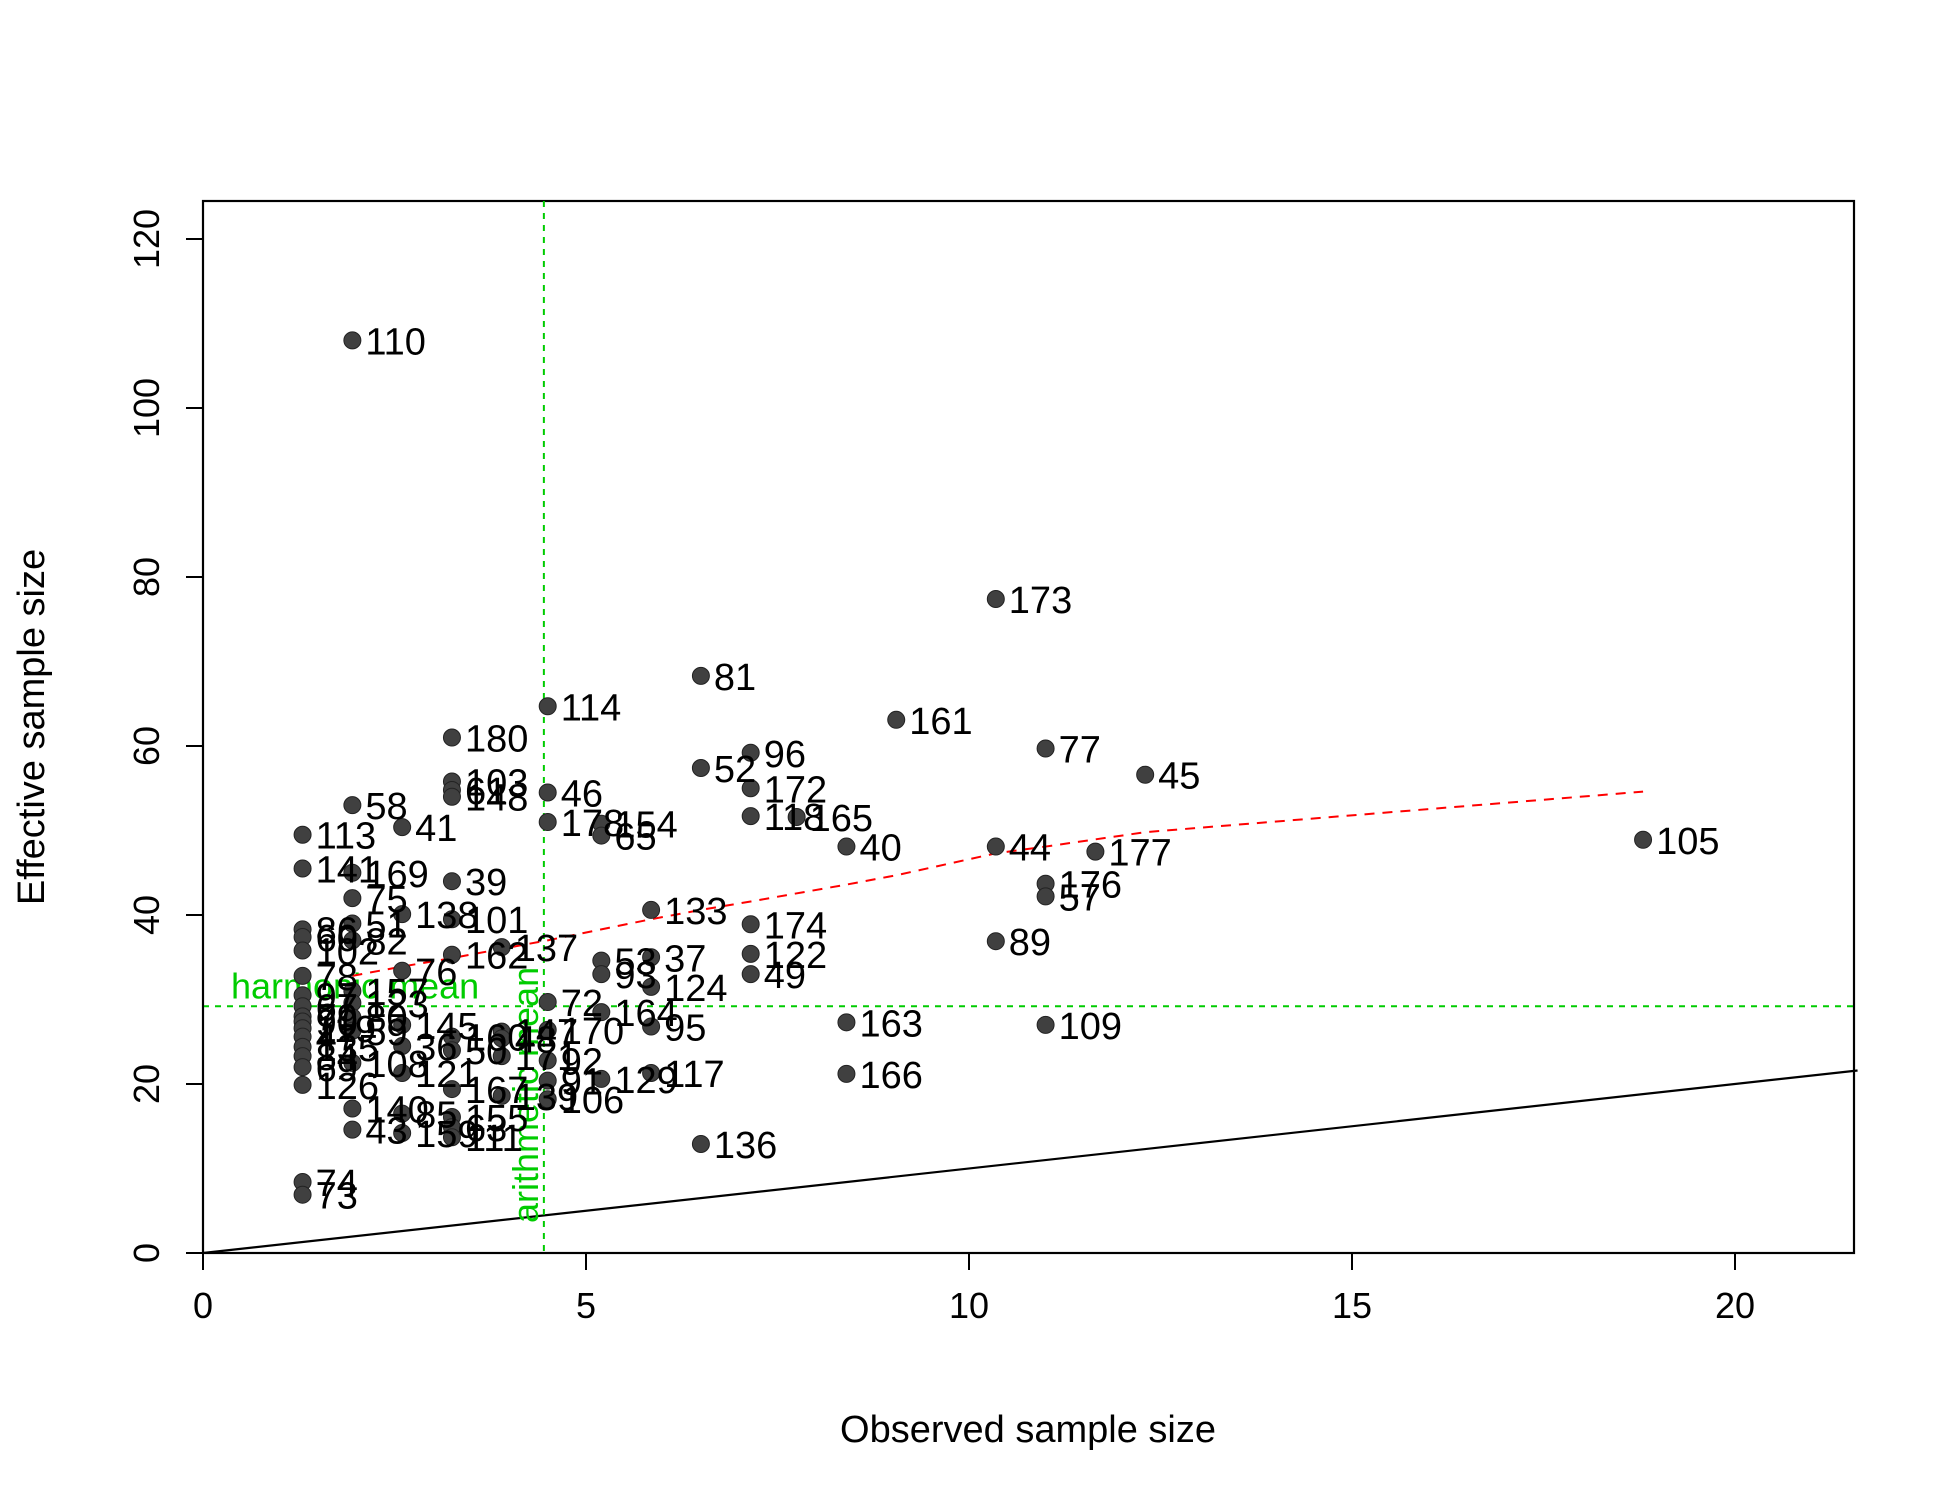 The width and height of the screenshot is (1950, 1500). I want to click on point-label: 76, so click(436, 973).